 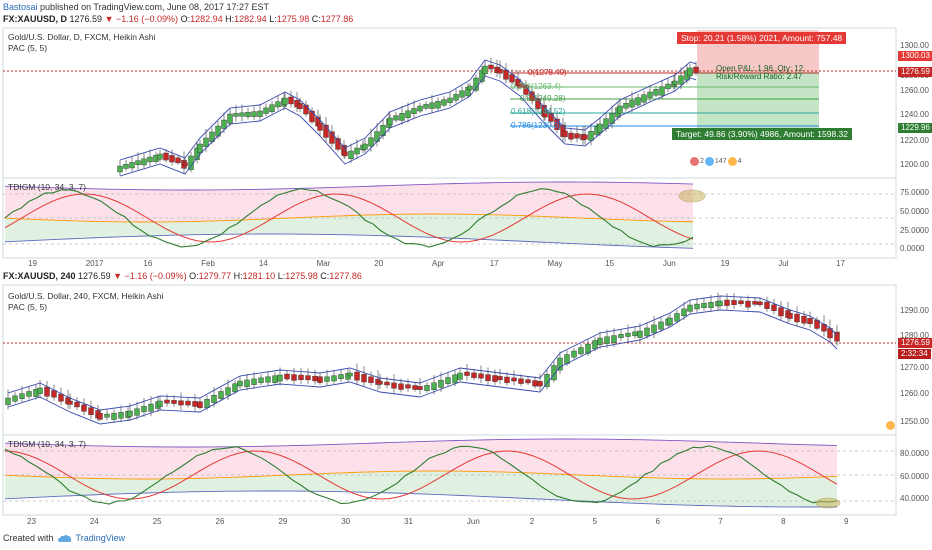 What do you see at coordinates (914, 211) in the screenshot?
I see `indicator-tick: 50.0000` at bounding box center [914, 211].